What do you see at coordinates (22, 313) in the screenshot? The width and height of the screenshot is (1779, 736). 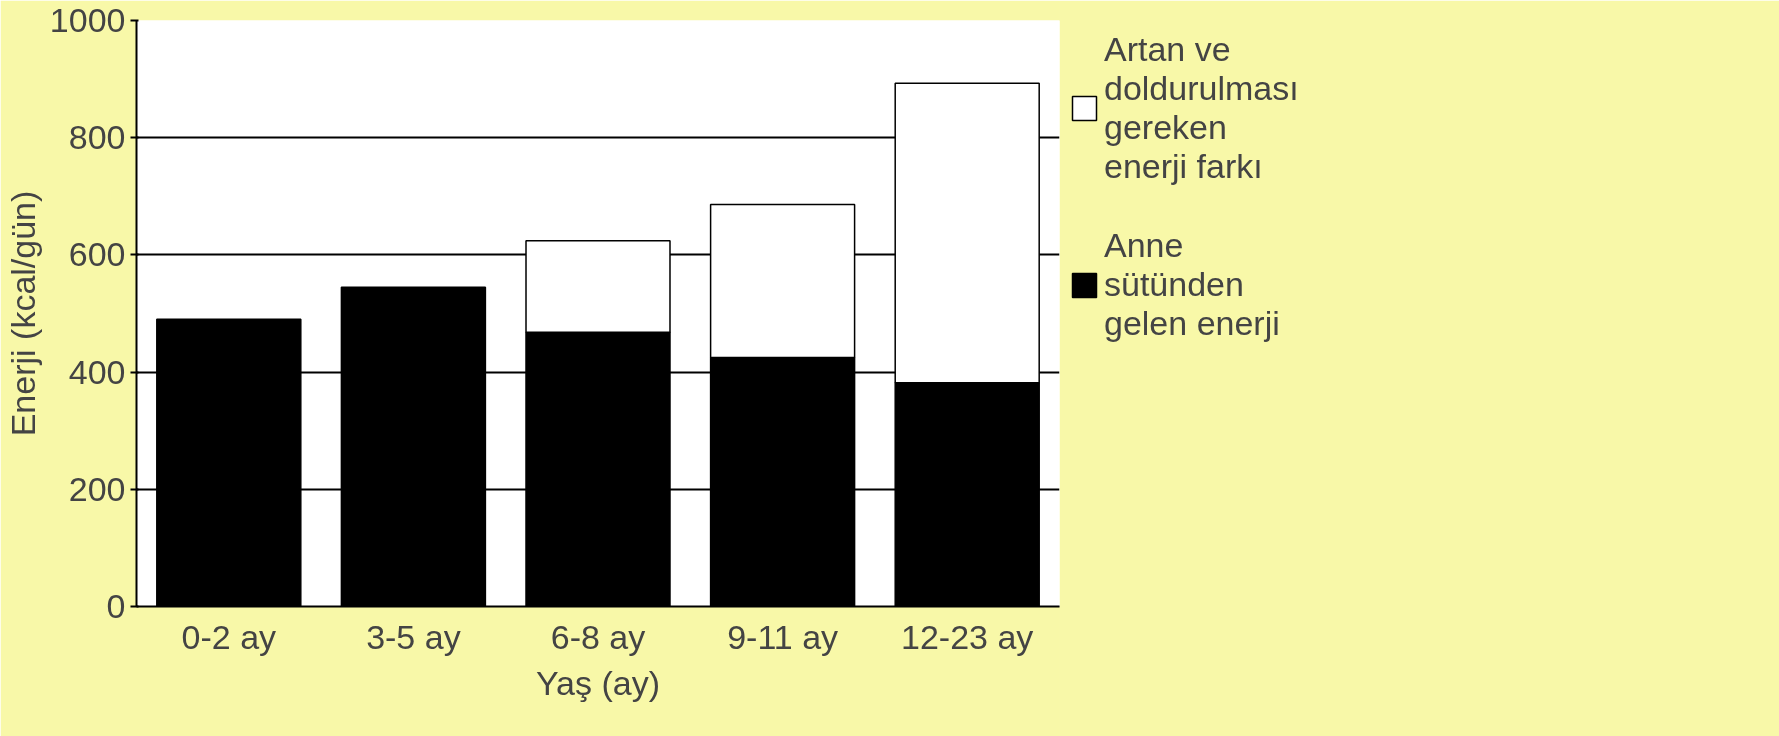 I see `y-axis-title: Enerji (kcal/gün)` at bounding box center [22, 313].